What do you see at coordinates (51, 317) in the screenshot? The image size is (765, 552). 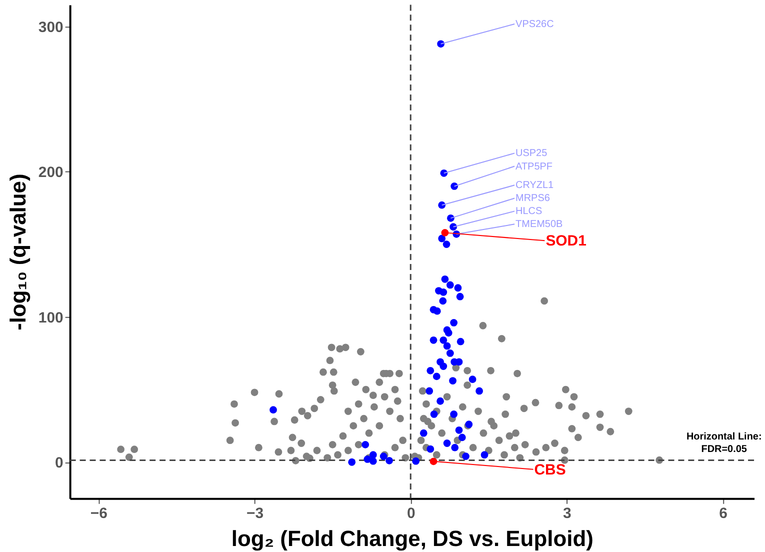 I see `y-tick-label: 100` at bounding box center [51, 317].